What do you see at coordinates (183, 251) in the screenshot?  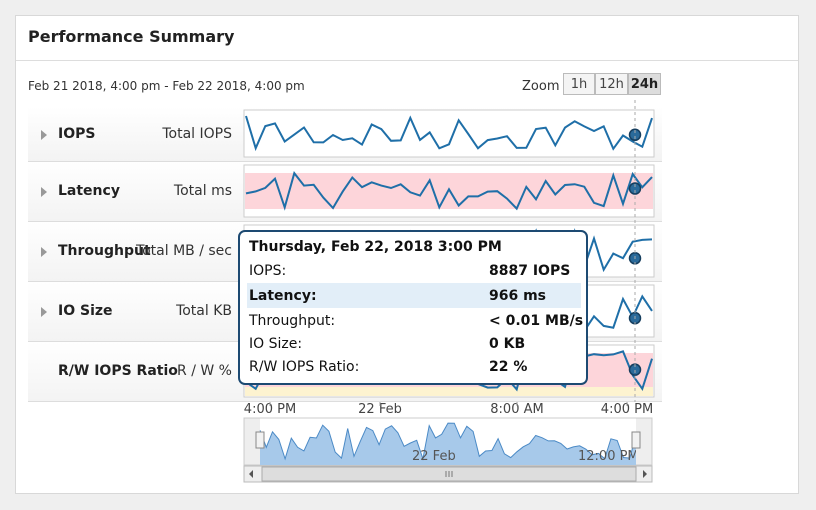 I see `metric-unit: Total MB / sec` at bounding box center [183, 251].